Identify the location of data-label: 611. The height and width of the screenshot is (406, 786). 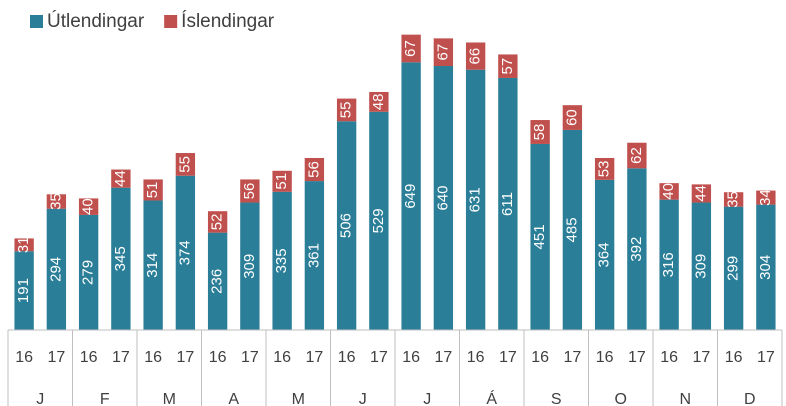
(507, 204).